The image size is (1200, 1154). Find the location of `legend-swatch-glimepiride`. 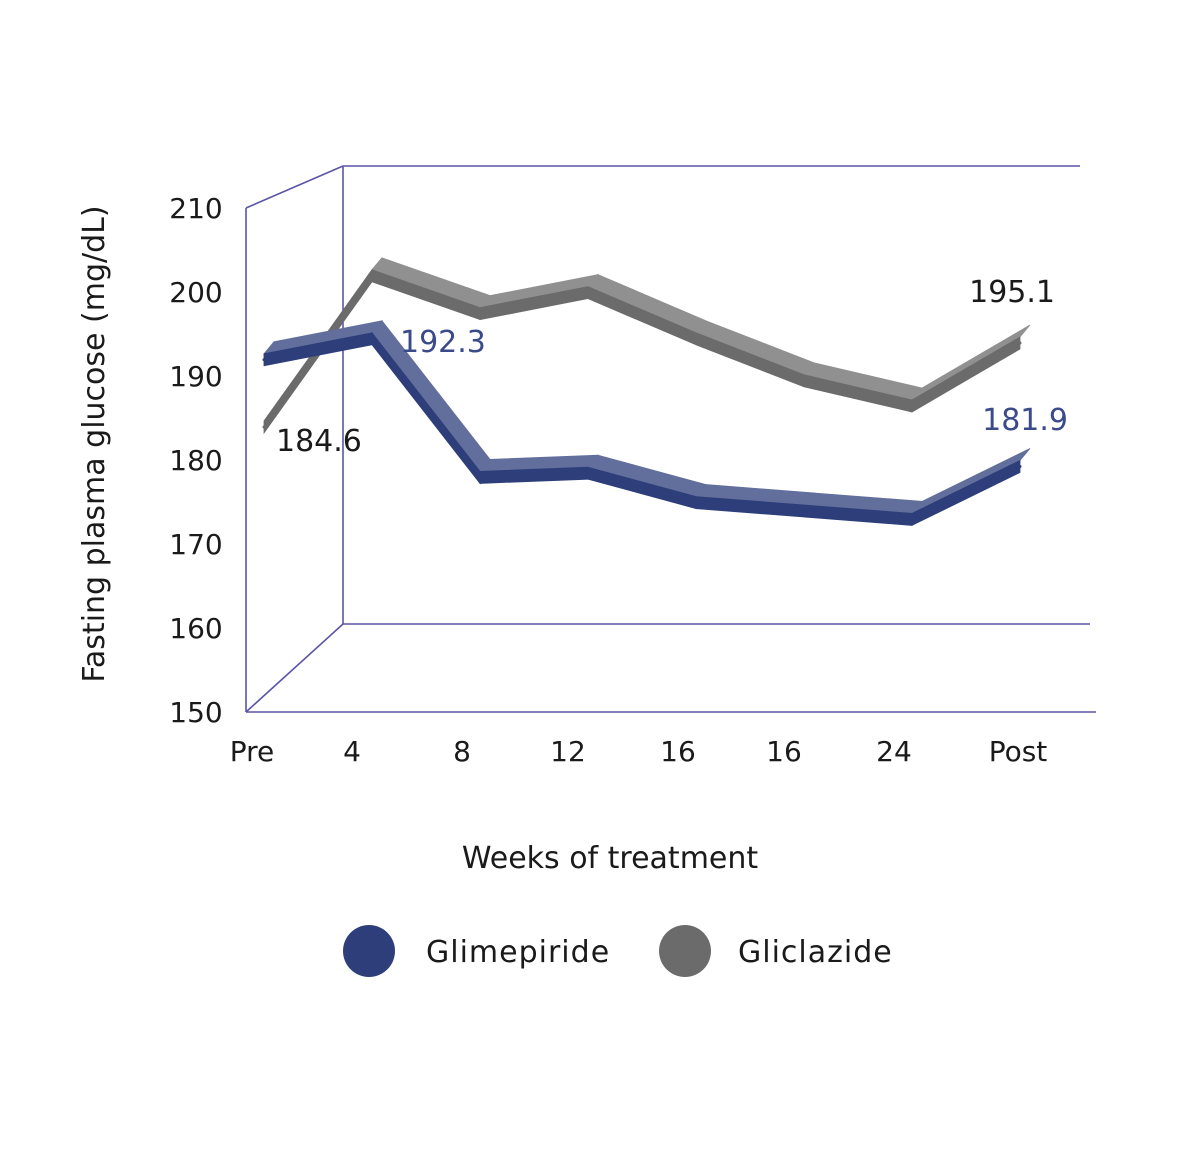

legend-swatch-glimepiride is located at coordinates (369, 951).